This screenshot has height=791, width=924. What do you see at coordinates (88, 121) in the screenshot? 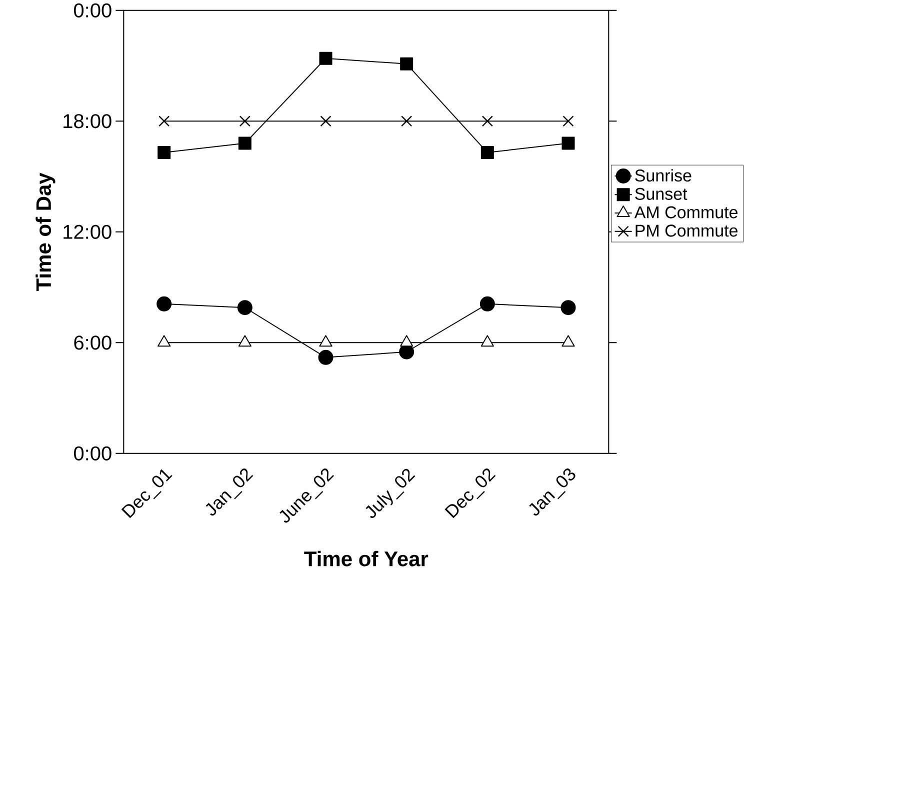
I see `y-tick-label: 18:00` at bounding box center [88, 121].